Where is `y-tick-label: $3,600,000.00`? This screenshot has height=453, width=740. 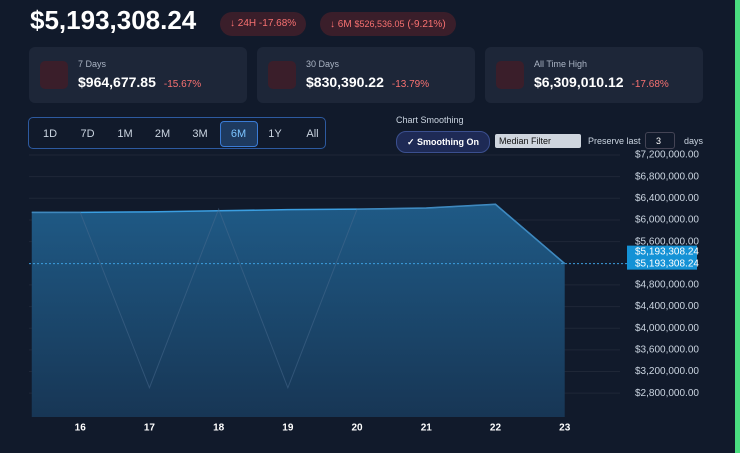
y-tick-label: $3,600,000.00 is located at coordinates (667, 350).